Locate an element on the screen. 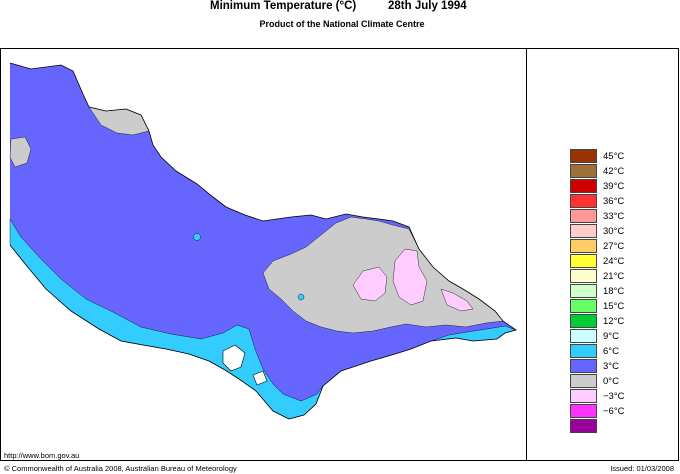 This screenshot has height=474, width=680. map-title: Minimum Temperature (°C) is located at coordinates (283, 6).